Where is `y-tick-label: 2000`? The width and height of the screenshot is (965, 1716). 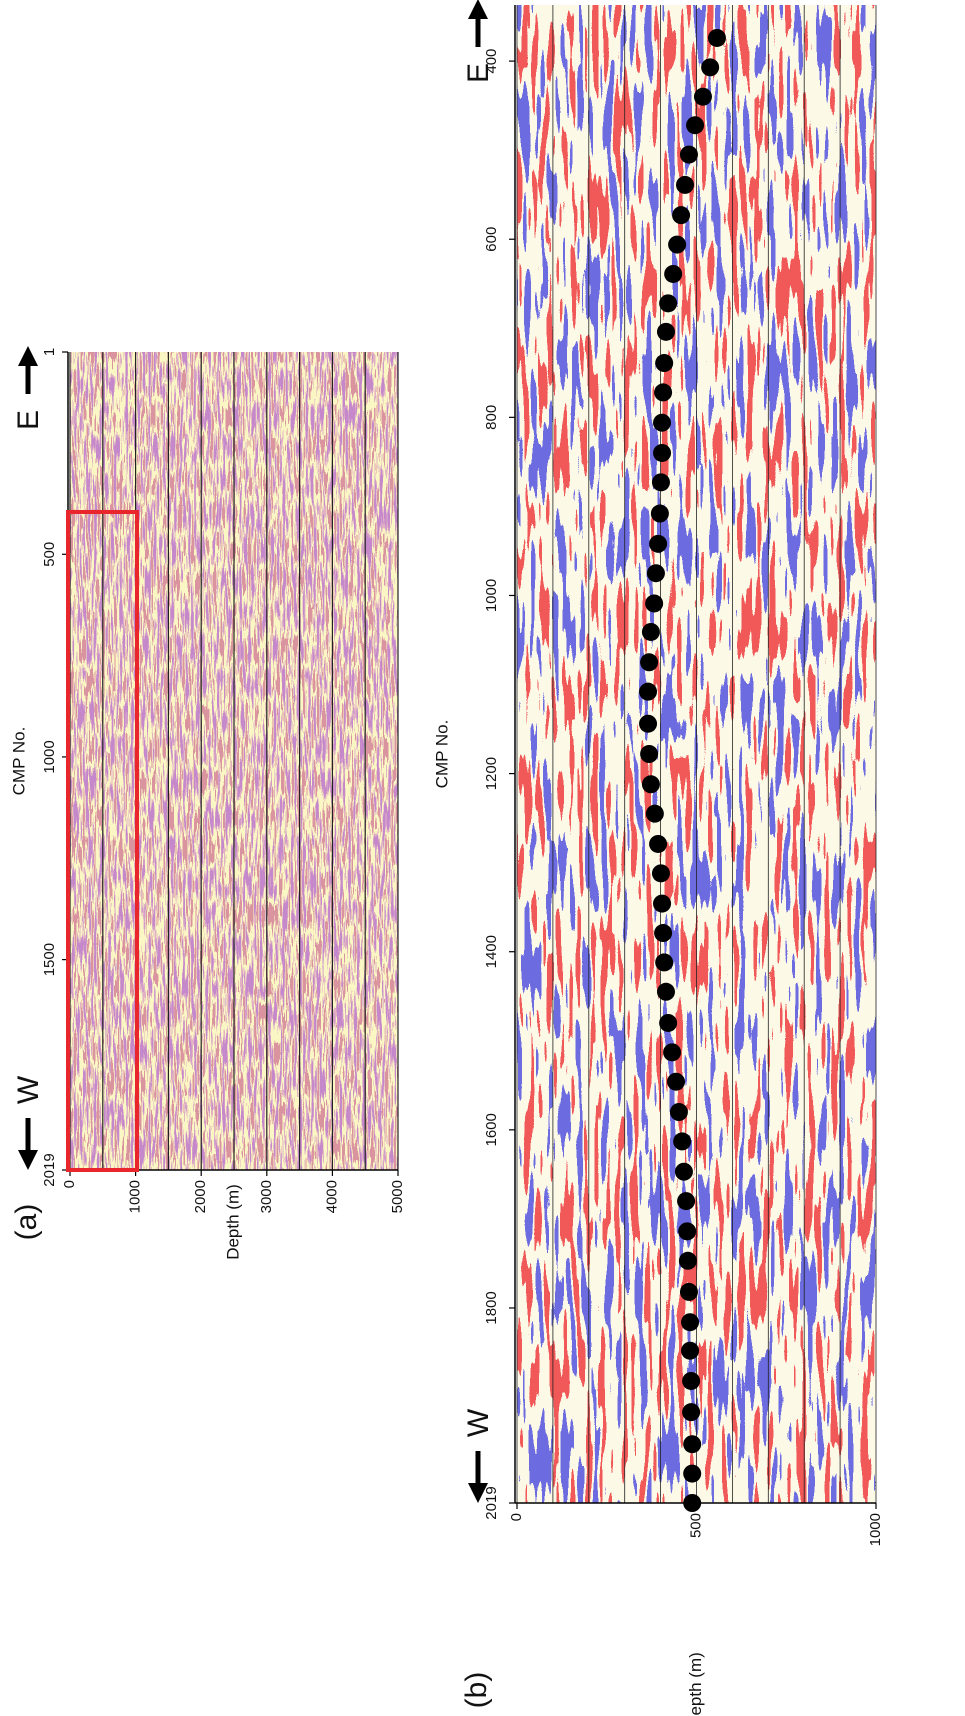 y-tick-label: 2000 is located at coordinates (200, 1196).